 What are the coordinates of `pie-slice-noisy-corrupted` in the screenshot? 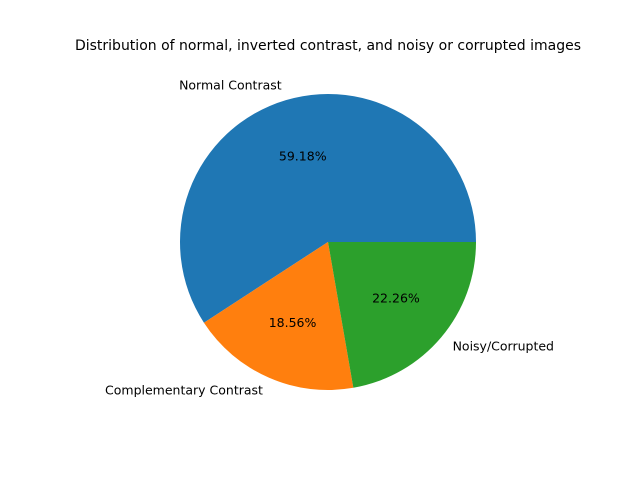 It's located at (402, 315).